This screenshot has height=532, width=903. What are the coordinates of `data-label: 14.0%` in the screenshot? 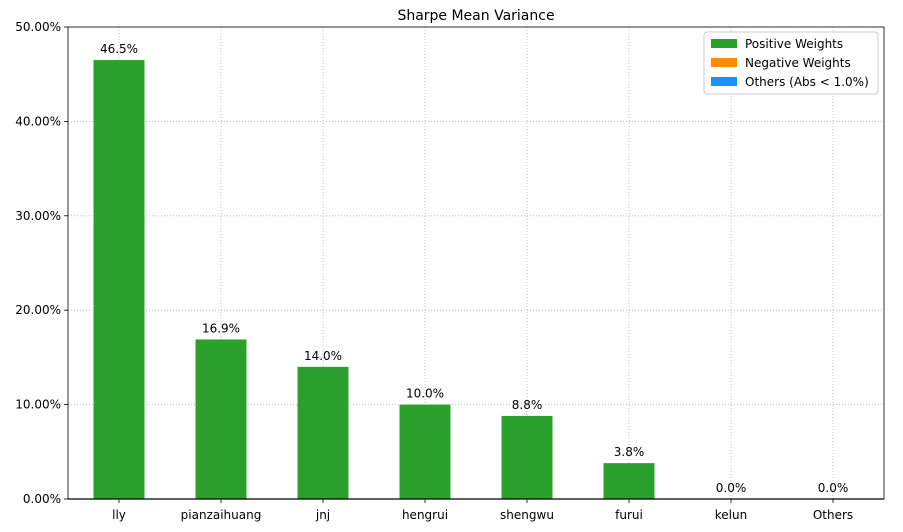 It's located at (323, 356).